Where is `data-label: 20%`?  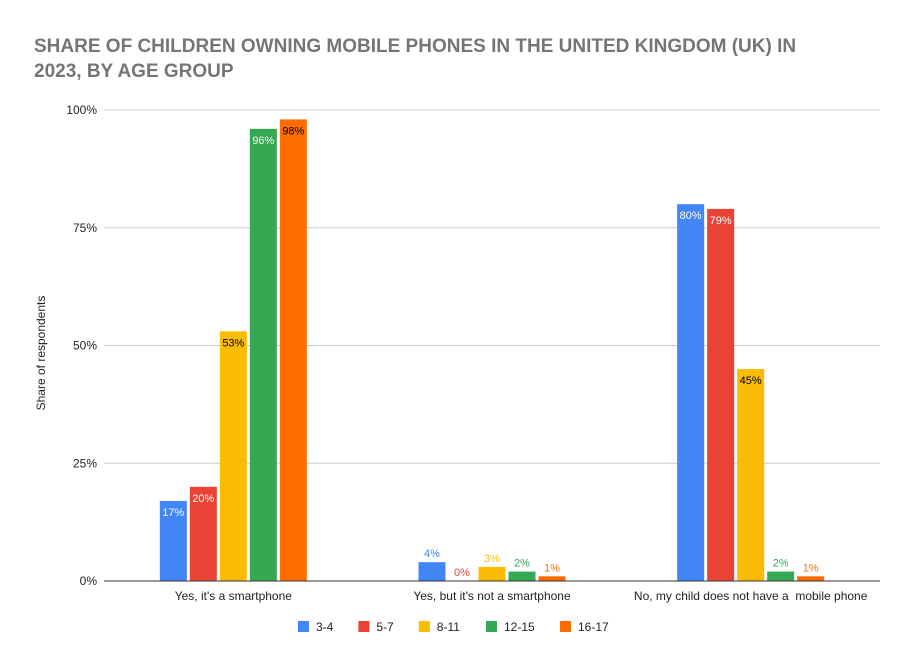 data-label: 20% is located at coordinates (203, 499).